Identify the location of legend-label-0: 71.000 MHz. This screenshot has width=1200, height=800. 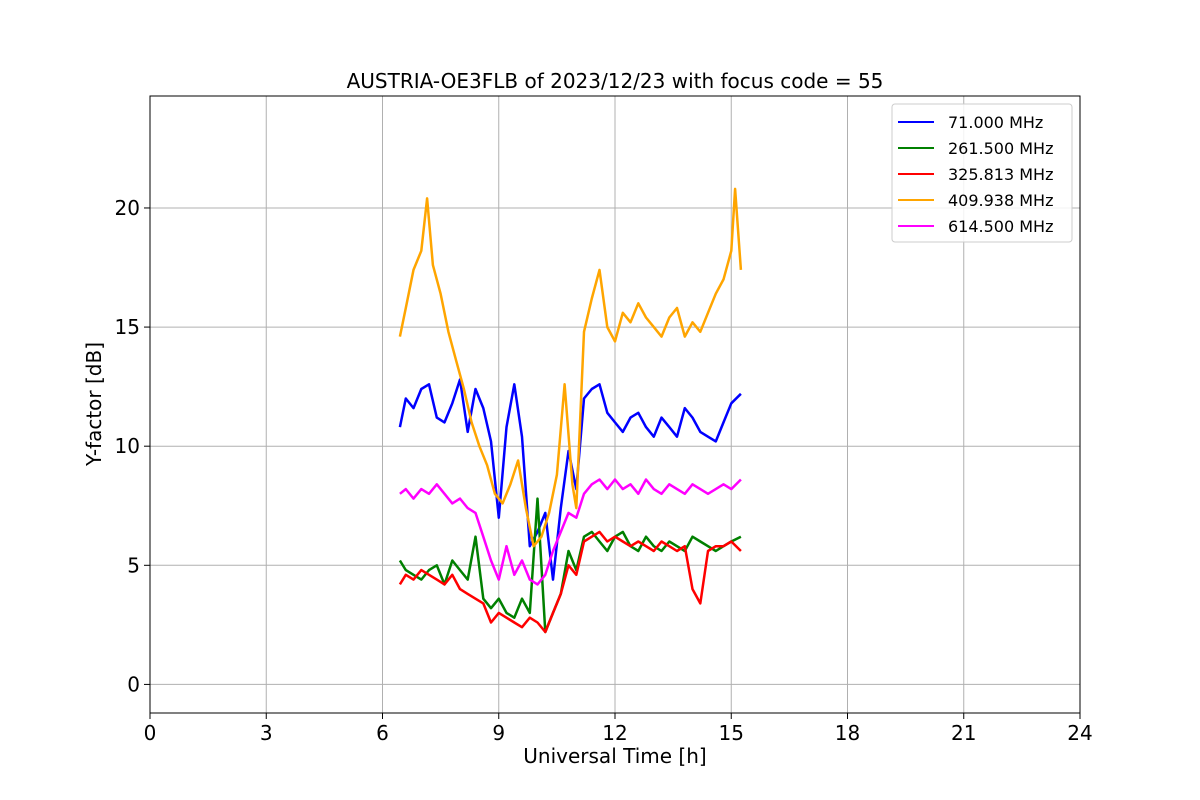
(995, 122).